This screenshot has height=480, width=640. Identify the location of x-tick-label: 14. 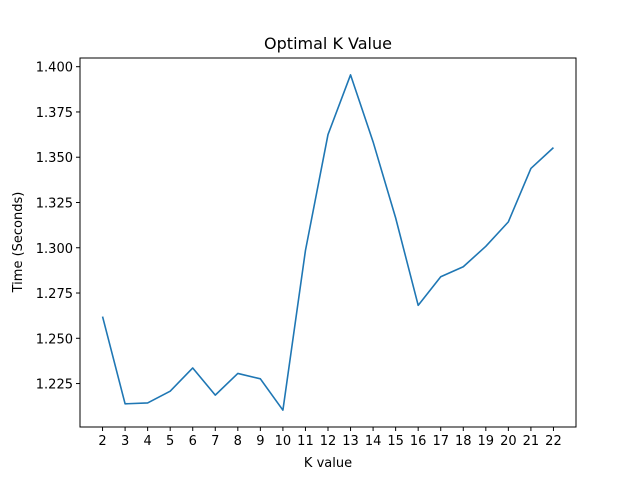
(373, 441).